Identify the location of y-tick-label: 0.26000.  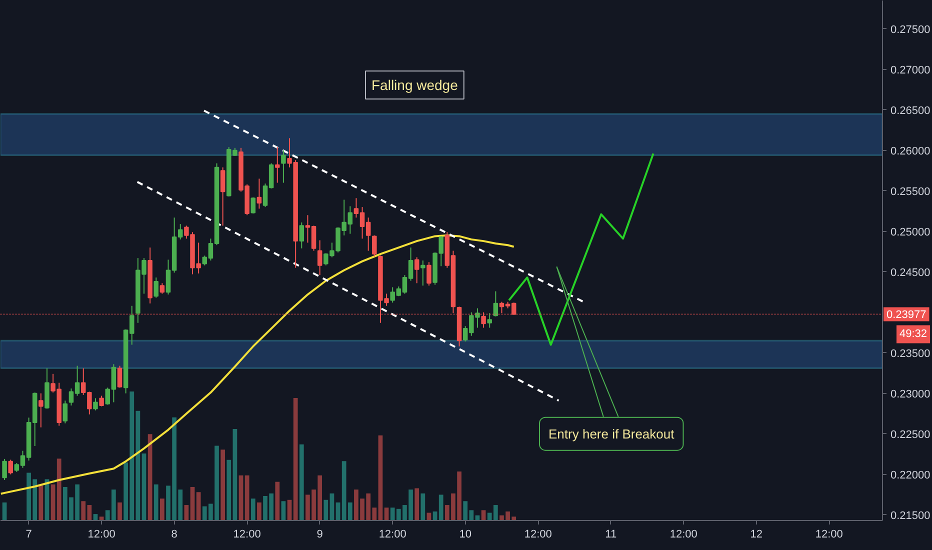
(910, 151).